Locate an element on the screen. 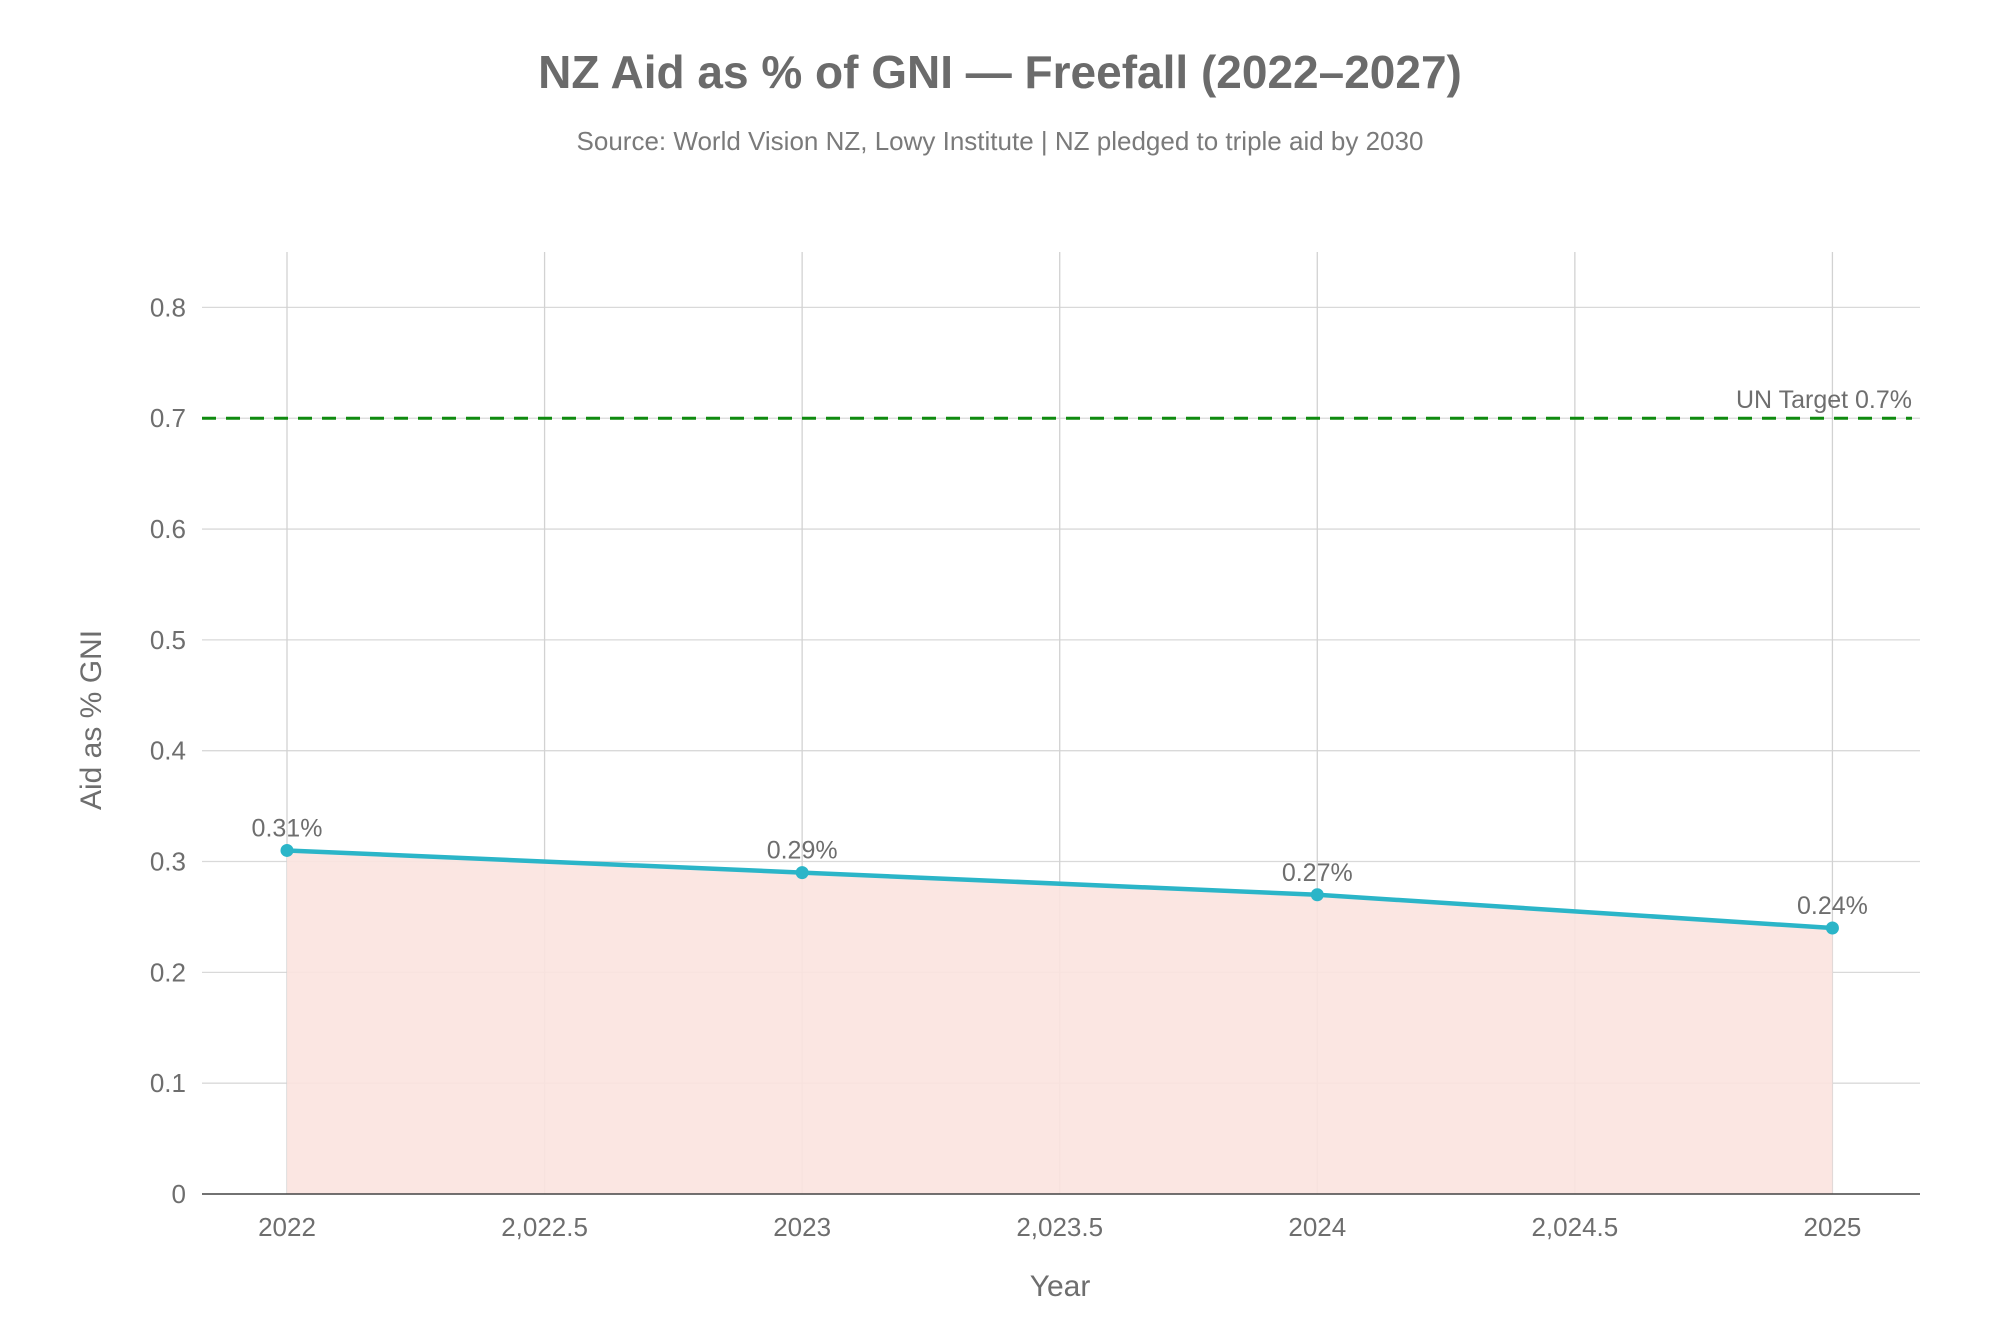 The image size is (2000, 1333). data-label: 0.31% is located at coordinates (287, 828).